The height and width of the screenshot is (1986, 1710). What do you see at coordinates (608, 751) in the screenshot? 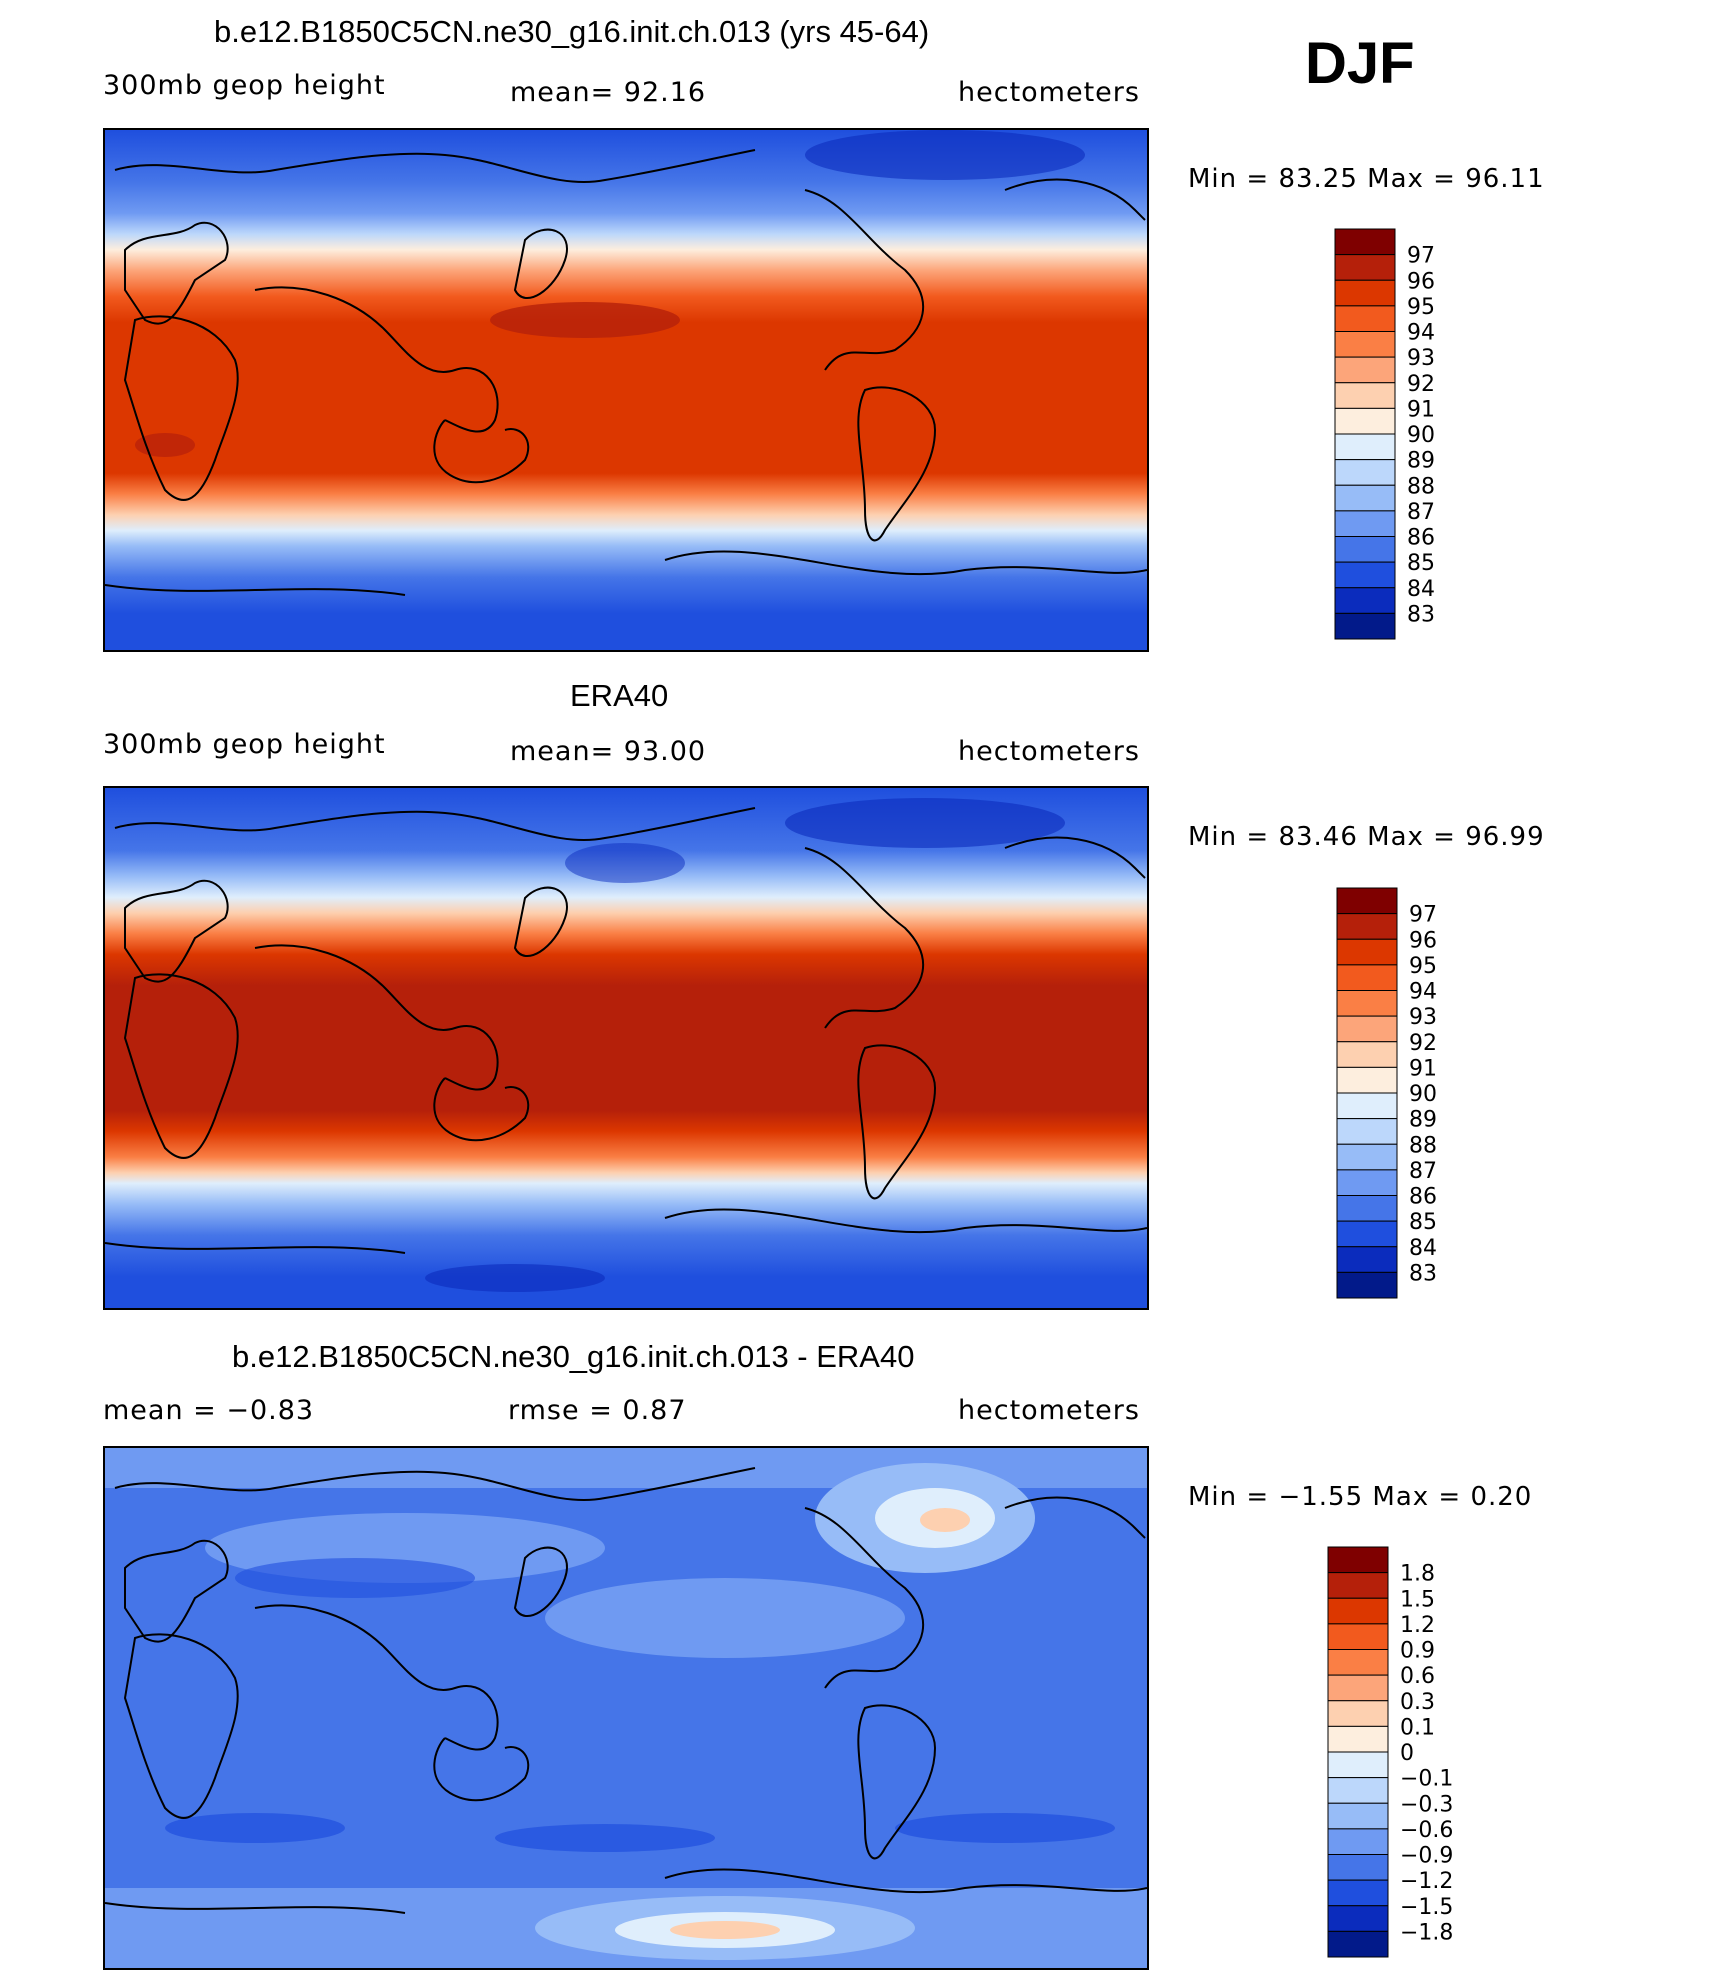
I see `panel-2-mean-label: mean= 93.00` at bounding box center [608, 751].